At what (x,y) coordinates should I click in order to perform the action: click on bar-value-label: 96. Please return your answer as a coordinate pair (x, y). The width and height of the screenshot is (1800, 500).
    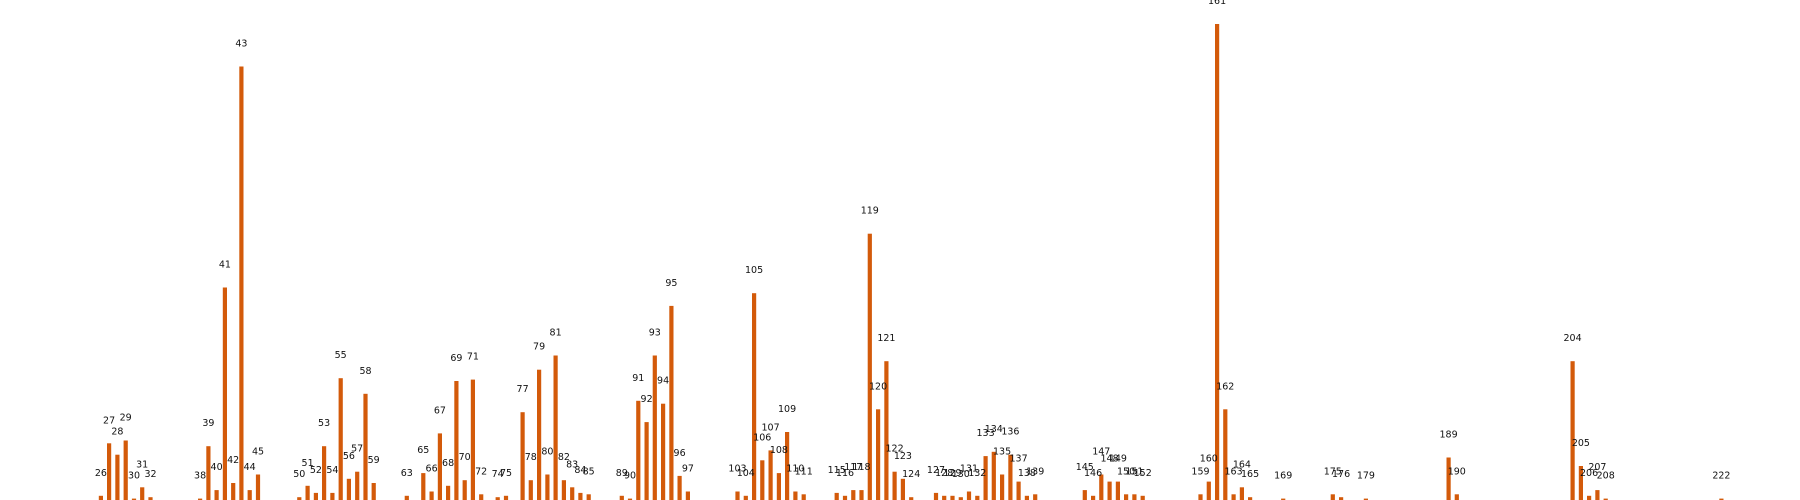
    Looking at the image, I should click on (680, 453).